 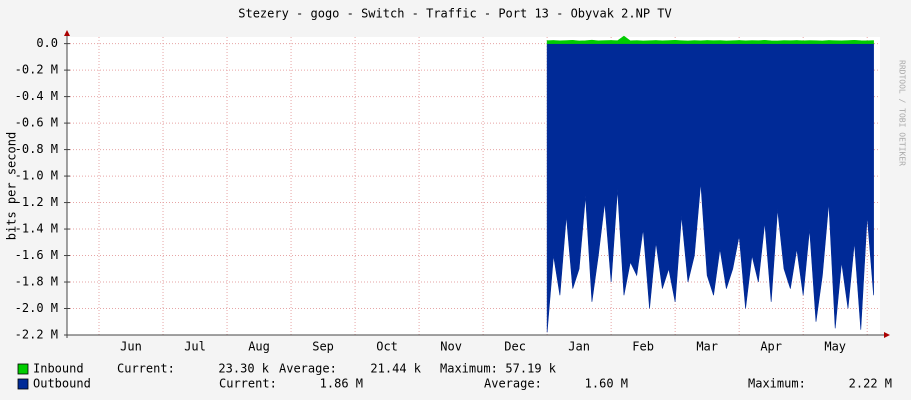 I want to click on y-tick-label: -0.4 M, so click(x=36, y=96).